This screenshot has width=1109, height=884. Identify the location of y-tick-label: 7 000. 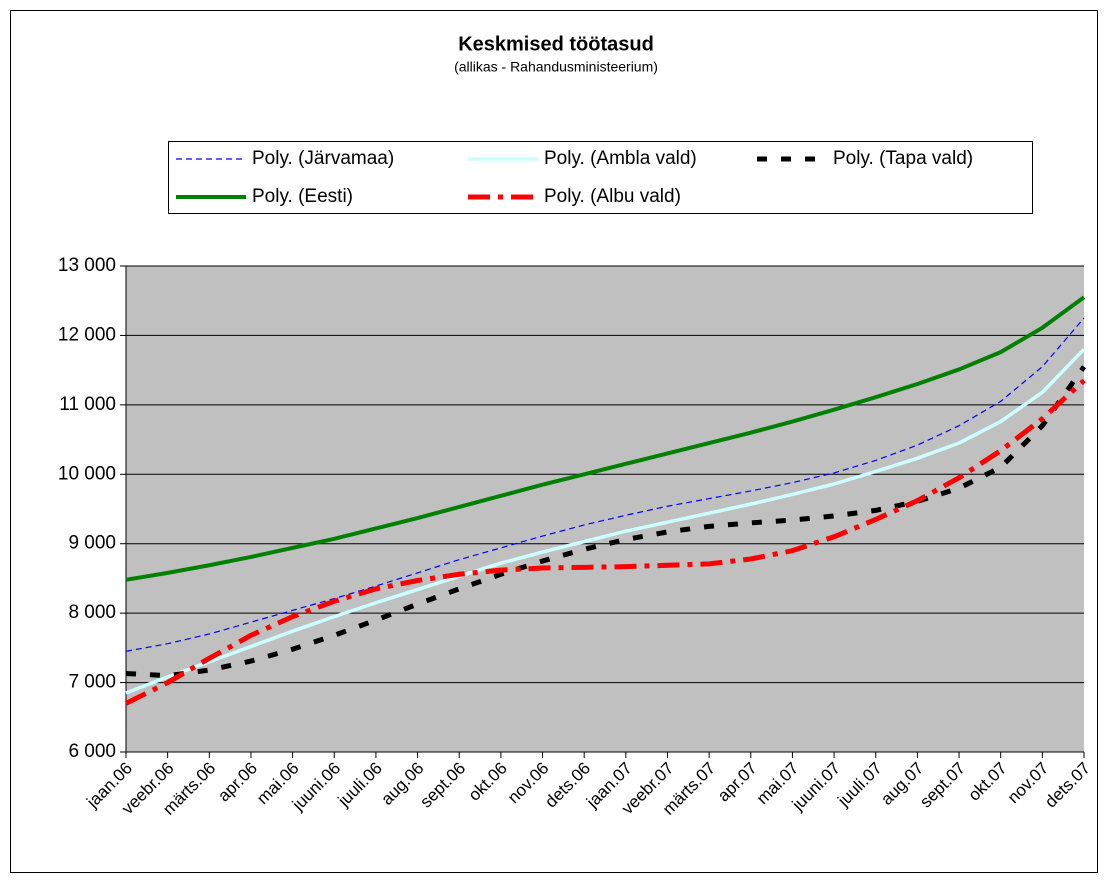
(92, 682).